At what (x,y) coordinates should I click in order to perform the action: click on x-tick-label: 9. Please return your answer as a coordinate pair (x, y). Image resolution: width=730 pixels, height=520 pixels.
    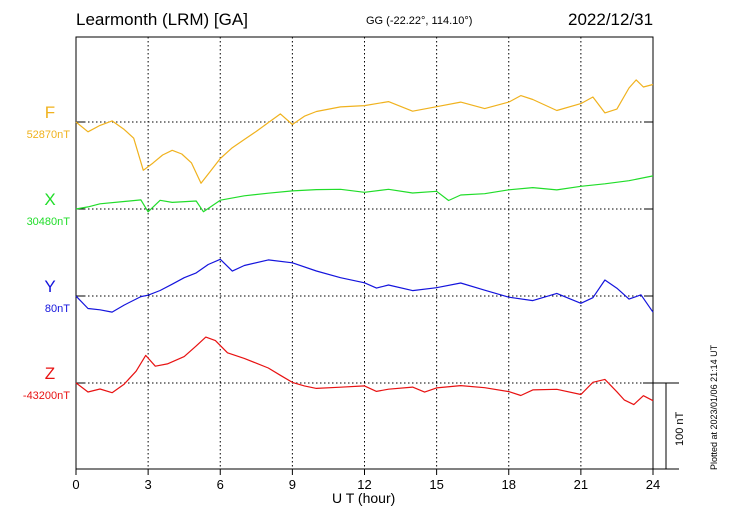
    Looking at the image, I should click on (292, 484).